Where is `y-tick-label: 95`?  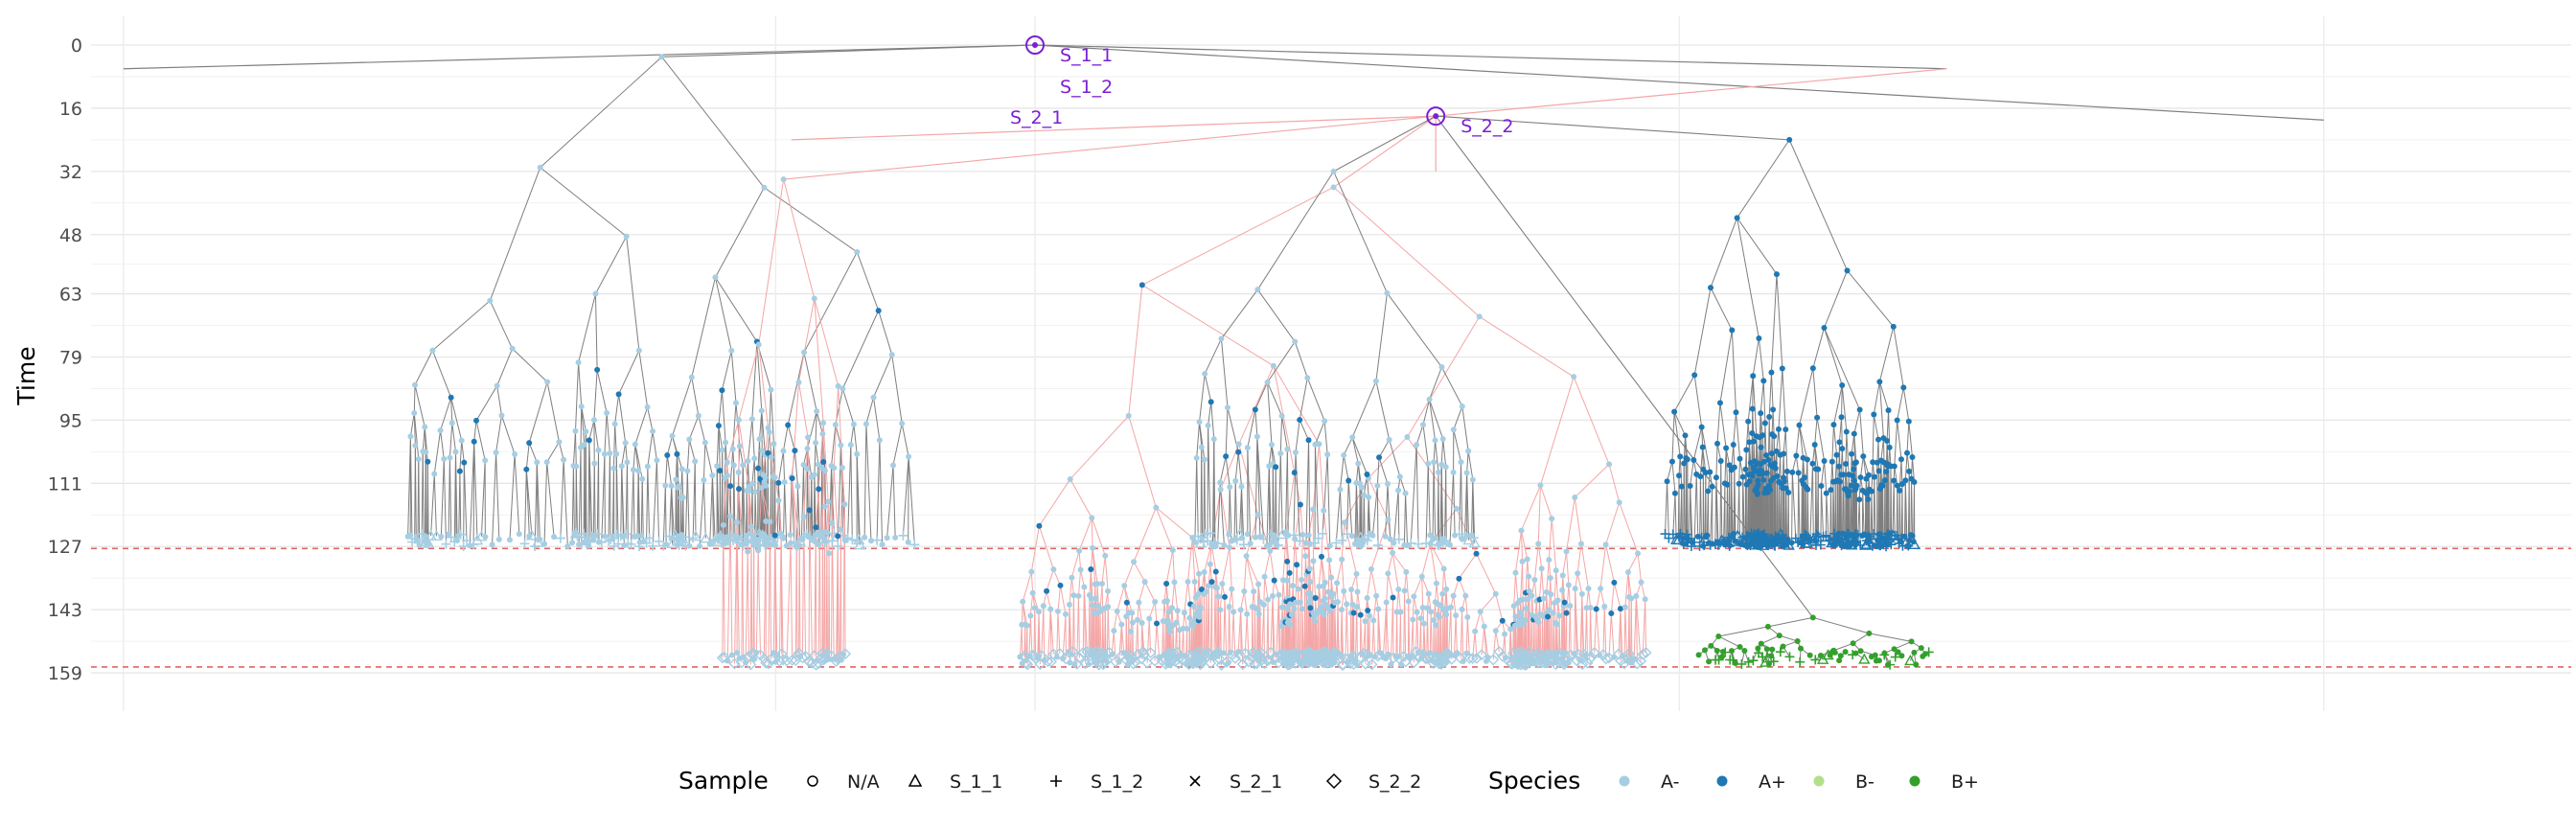 y-tick-label: 95 is located at coordinates (70, 421).